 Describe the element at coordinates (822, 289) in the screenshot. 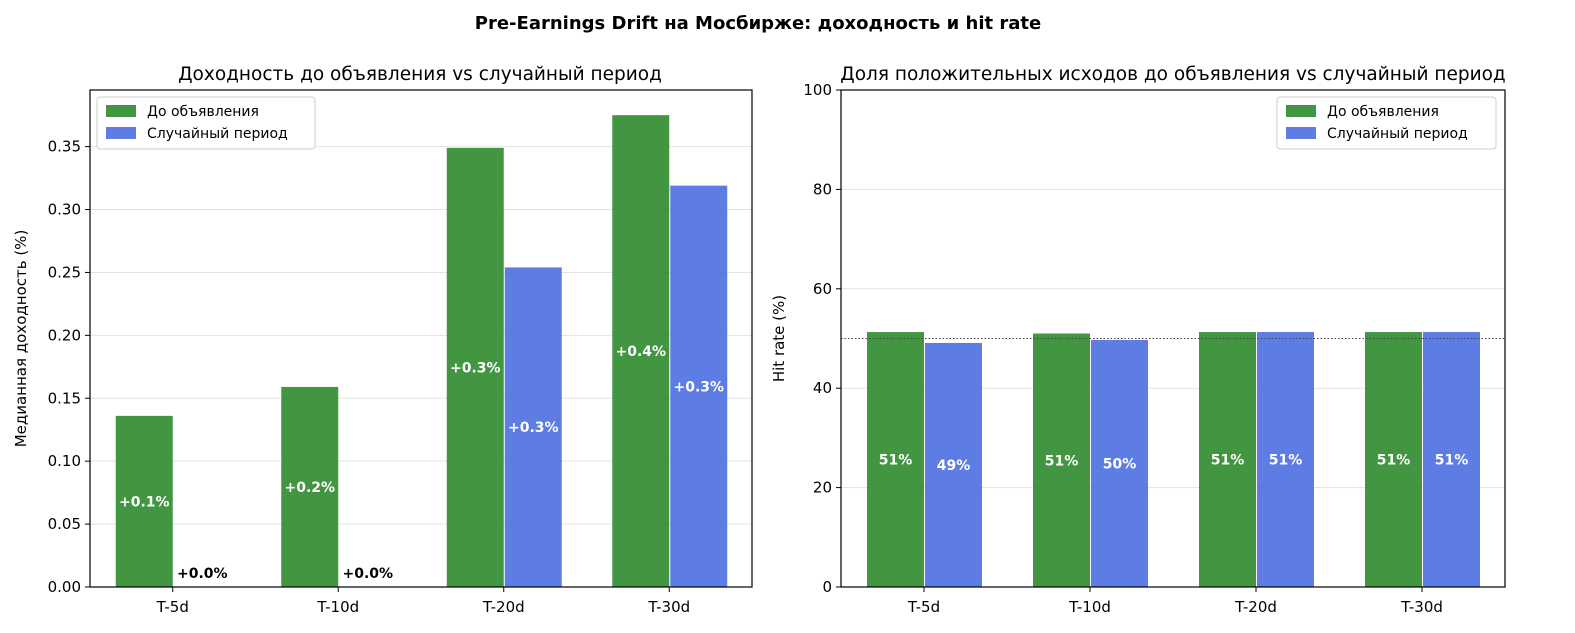

I see `y-tick-label: 60` at that location.